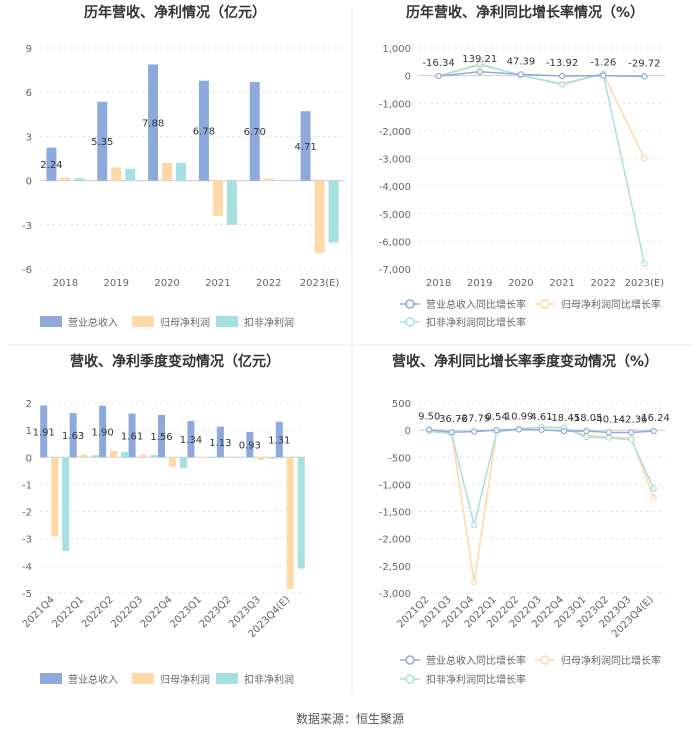  What do you see at coordinates (66, 504) in the screenshot?
I see `bar-3-2021Q4` at bounding box center [66, 504].